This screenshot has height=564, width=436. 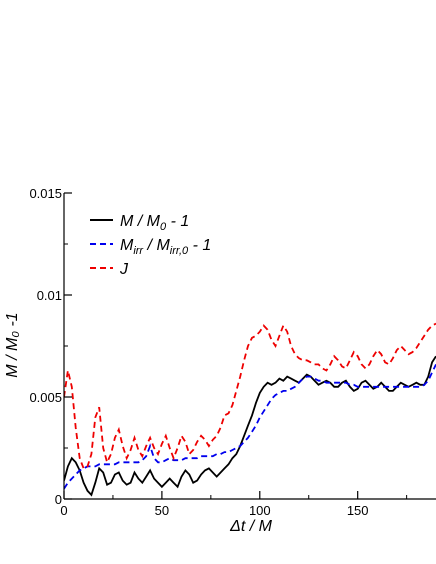 I want to click on legend: M / M0 - 1 Mirr / Mirr,0 - 1 J, so click(x=150, y=245).